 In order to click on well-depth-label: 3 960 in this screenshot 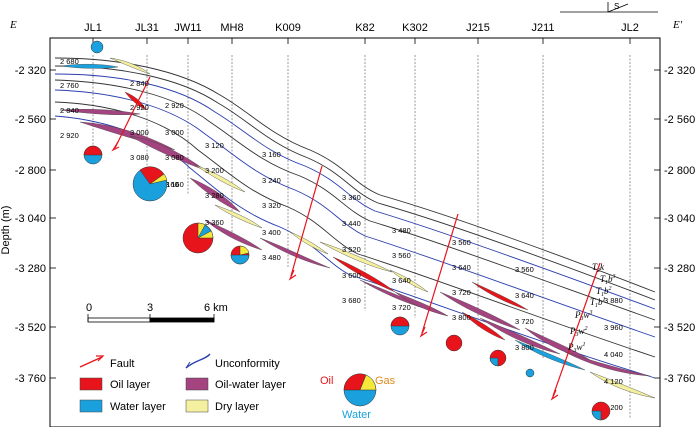, I will do `click(613, 327)`.